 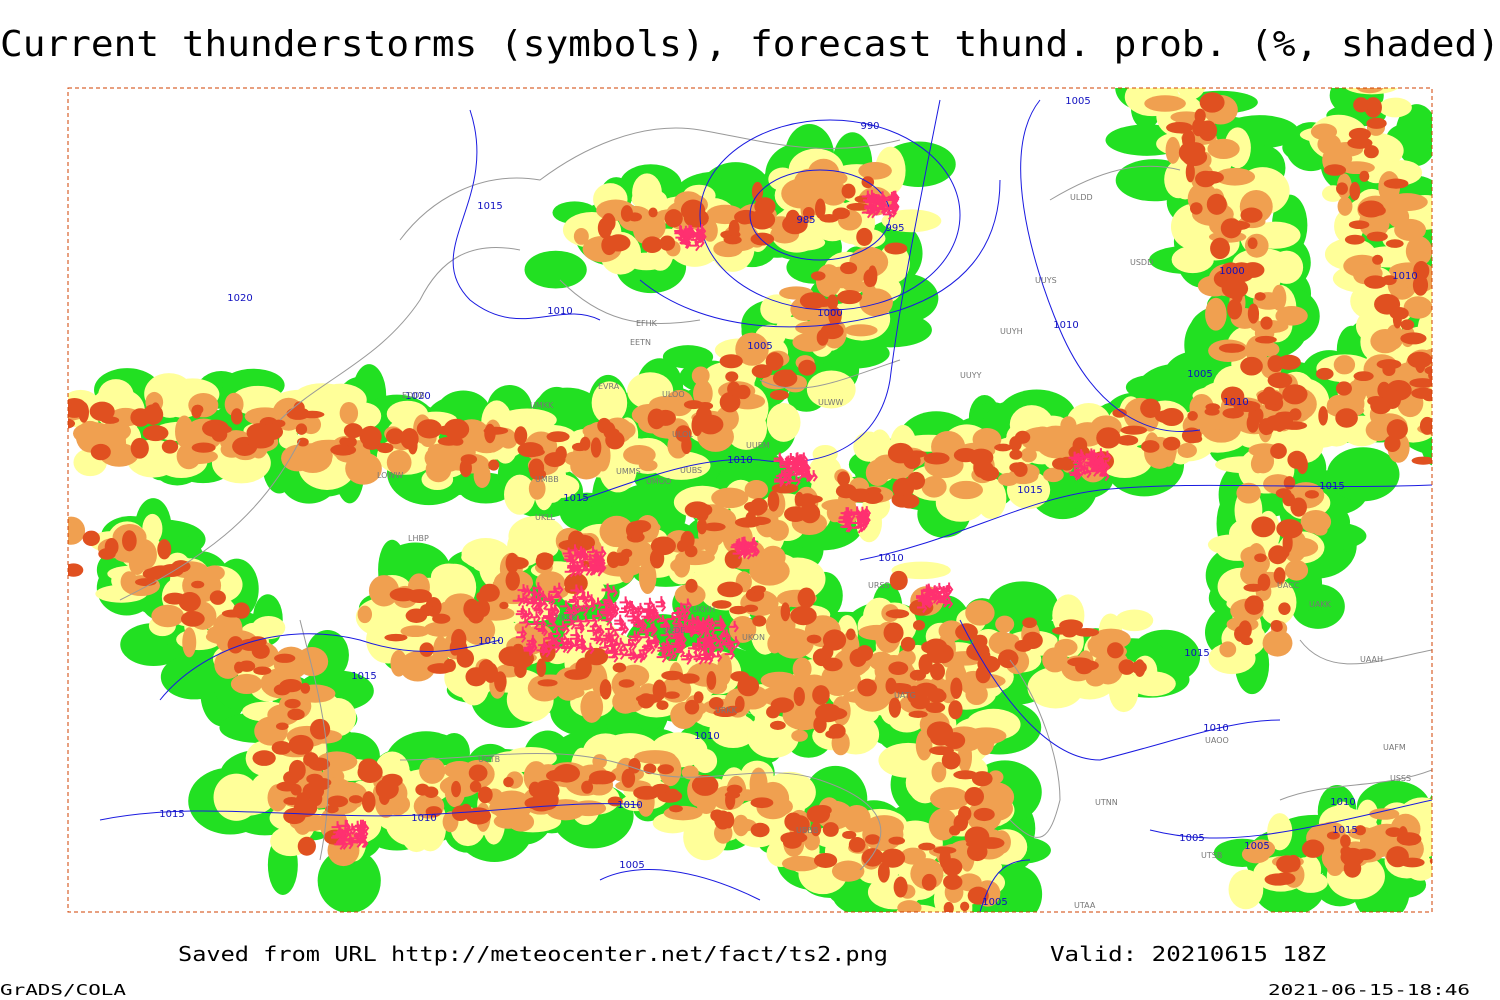 What do you see at coordinates (647, 323) in the screenshot?
I see `station-label: EFHK` at bounding box center [647, 323].